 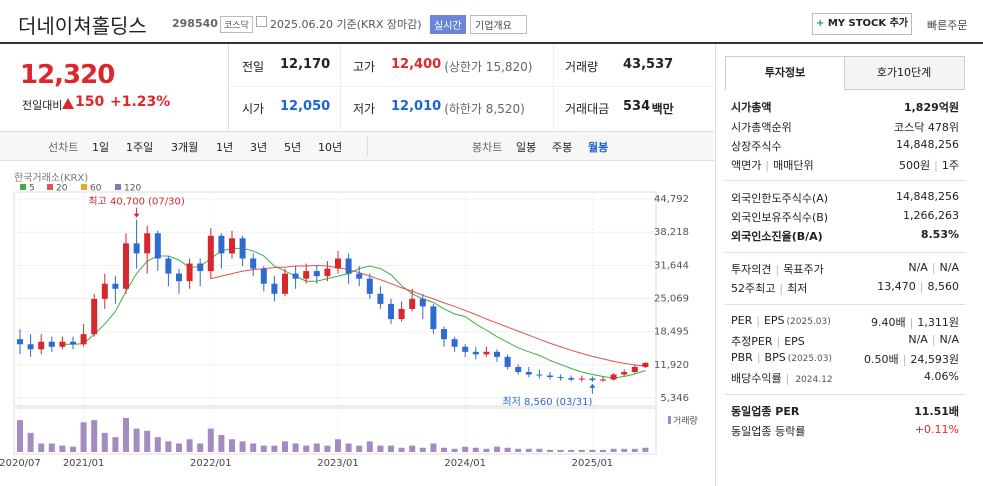 What do you see at coordinates (931, 107) in the screenshot?
I see `info-value: 1,829억원` at bounding box center [931, 107].